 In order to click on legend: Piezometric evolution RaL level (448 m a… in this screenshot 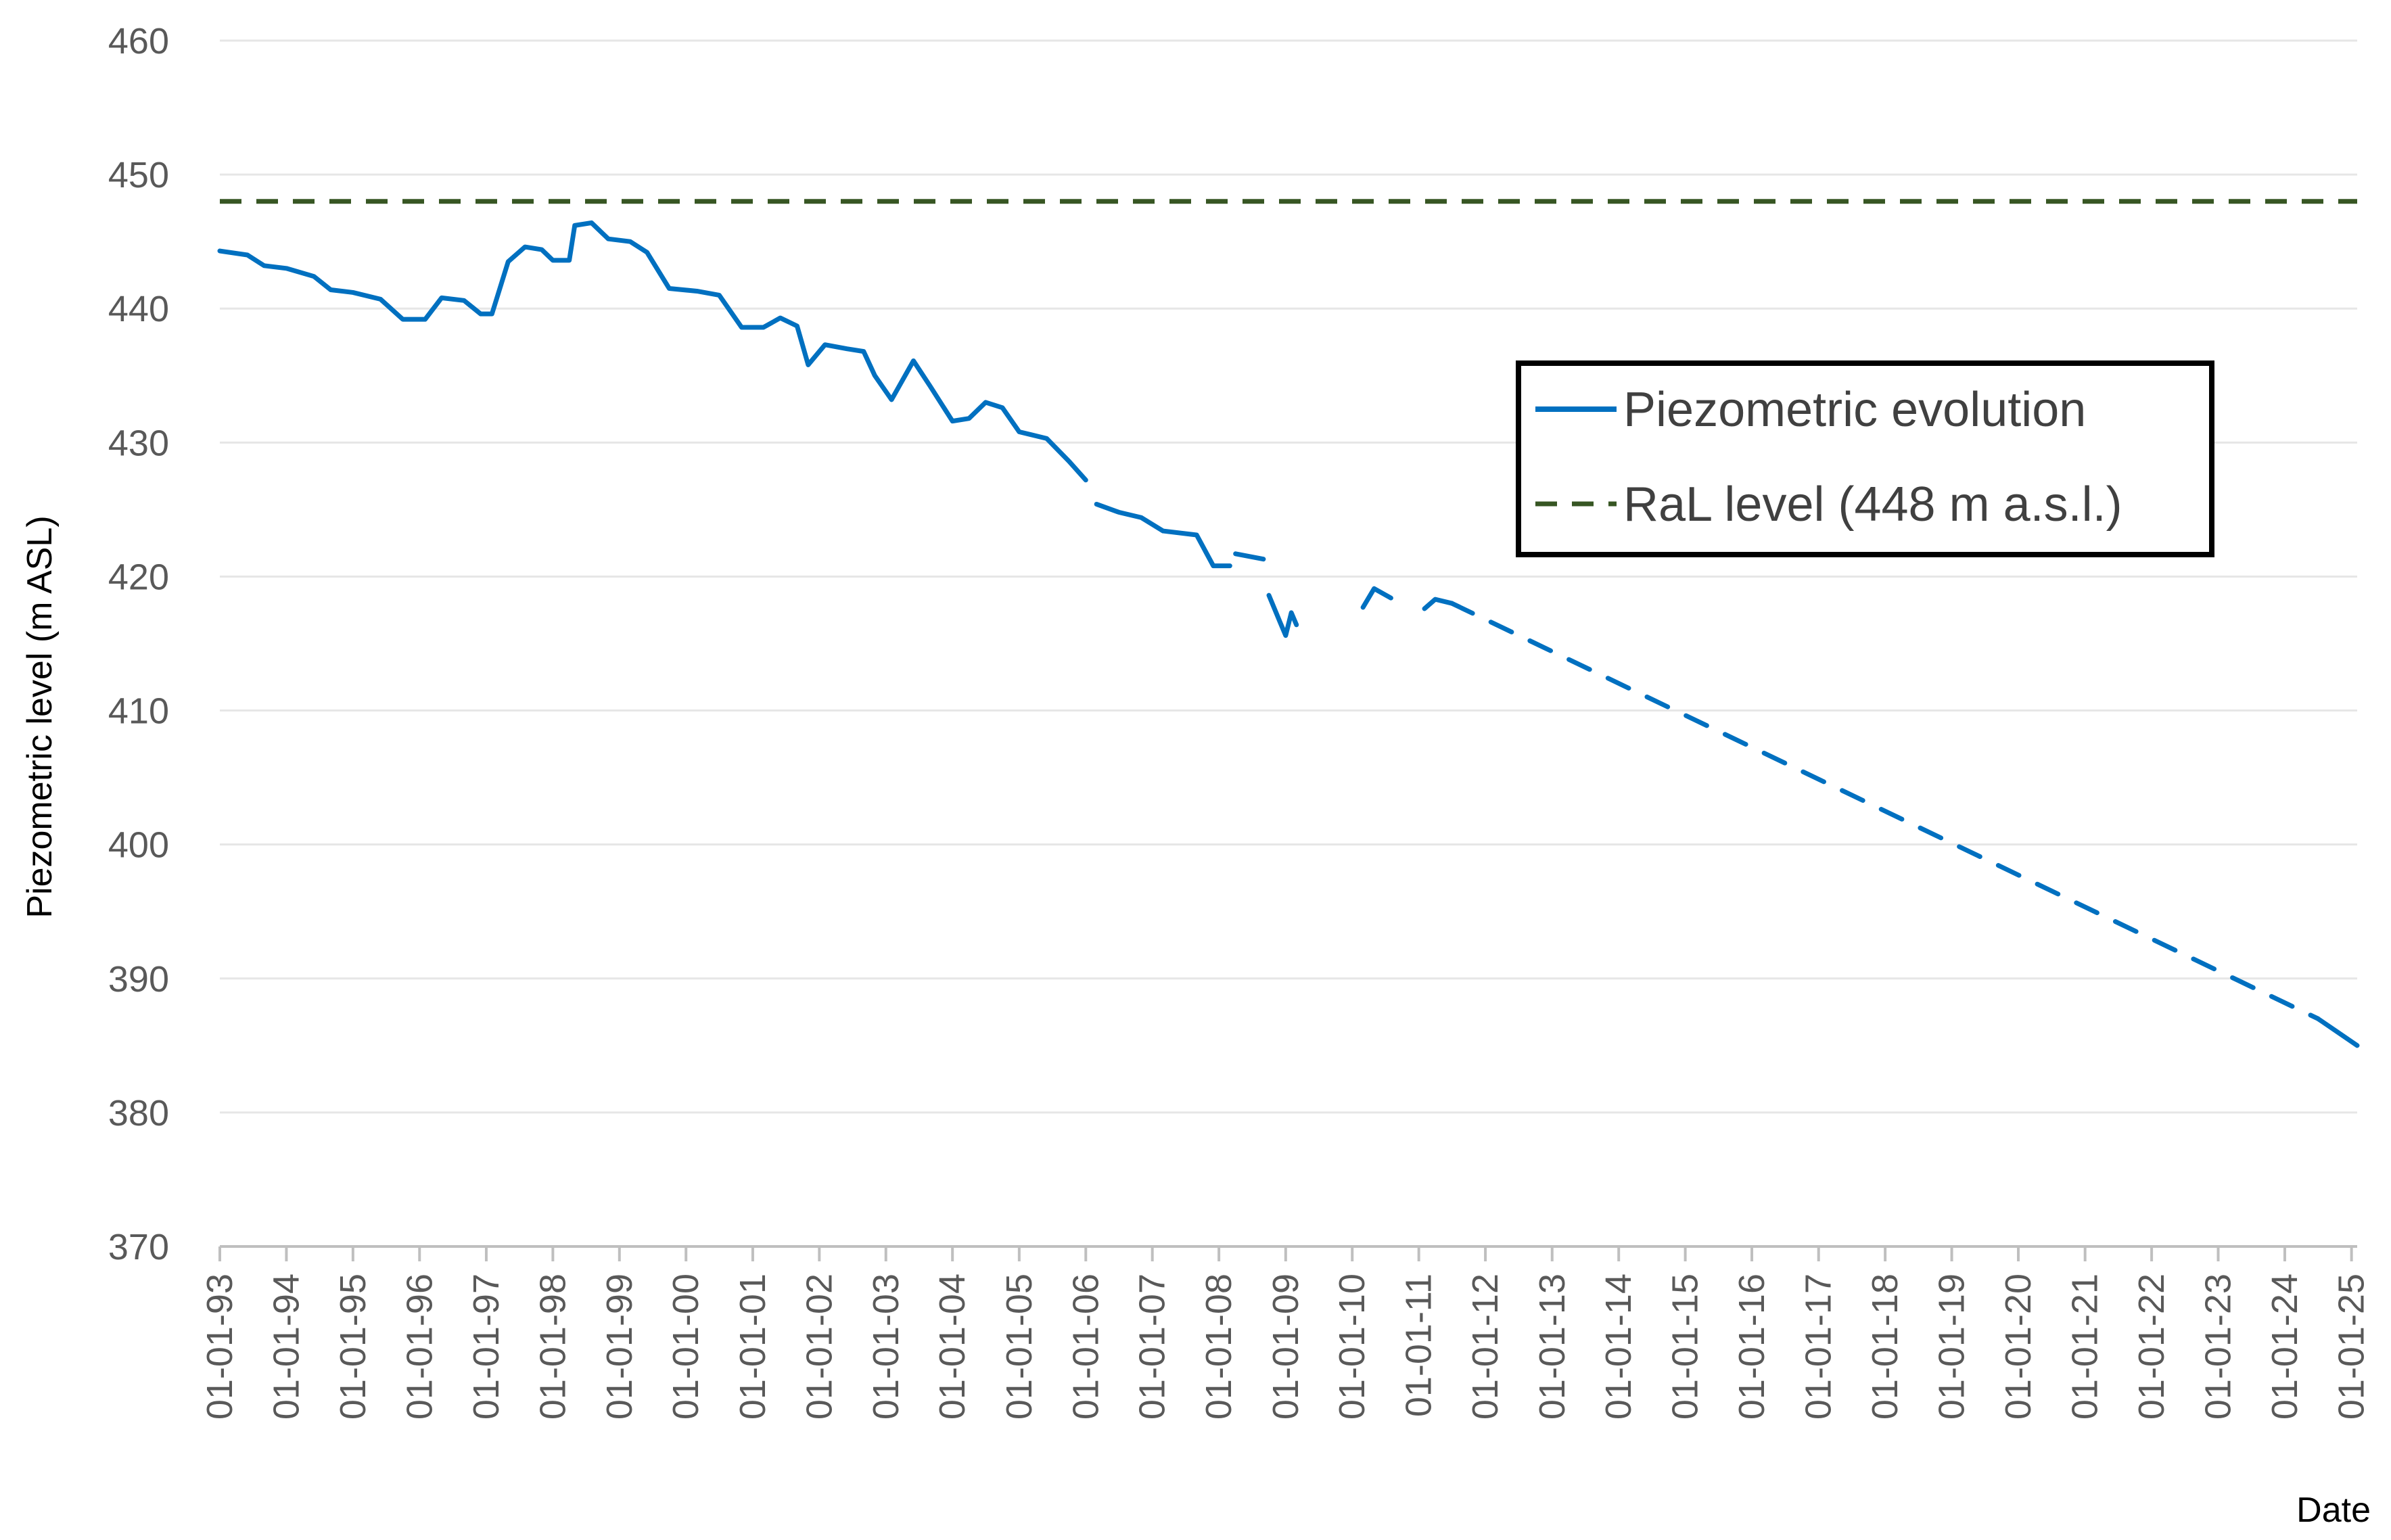, I will do `click(1865, 459)`.